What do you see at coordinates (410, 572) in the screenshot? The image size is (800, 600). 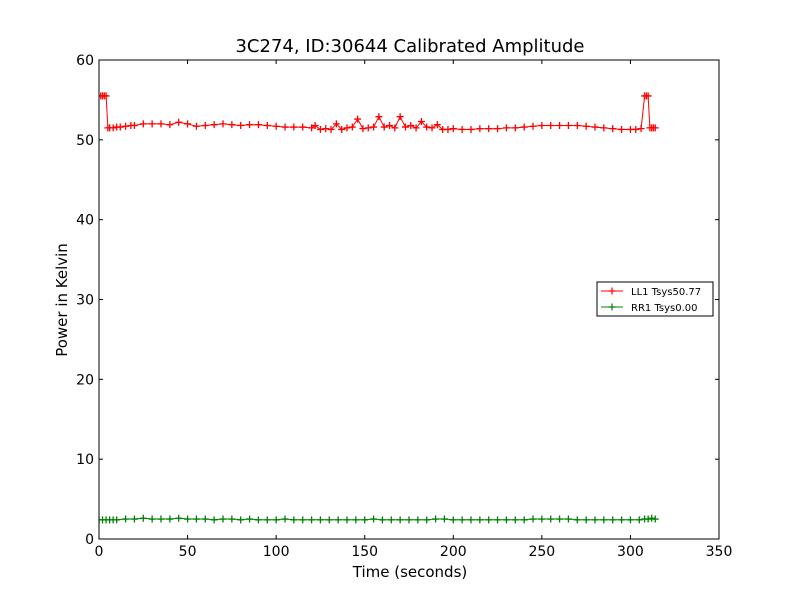 I see `x-axis-label: Time (seconds)` at bounding box center [410, 572].